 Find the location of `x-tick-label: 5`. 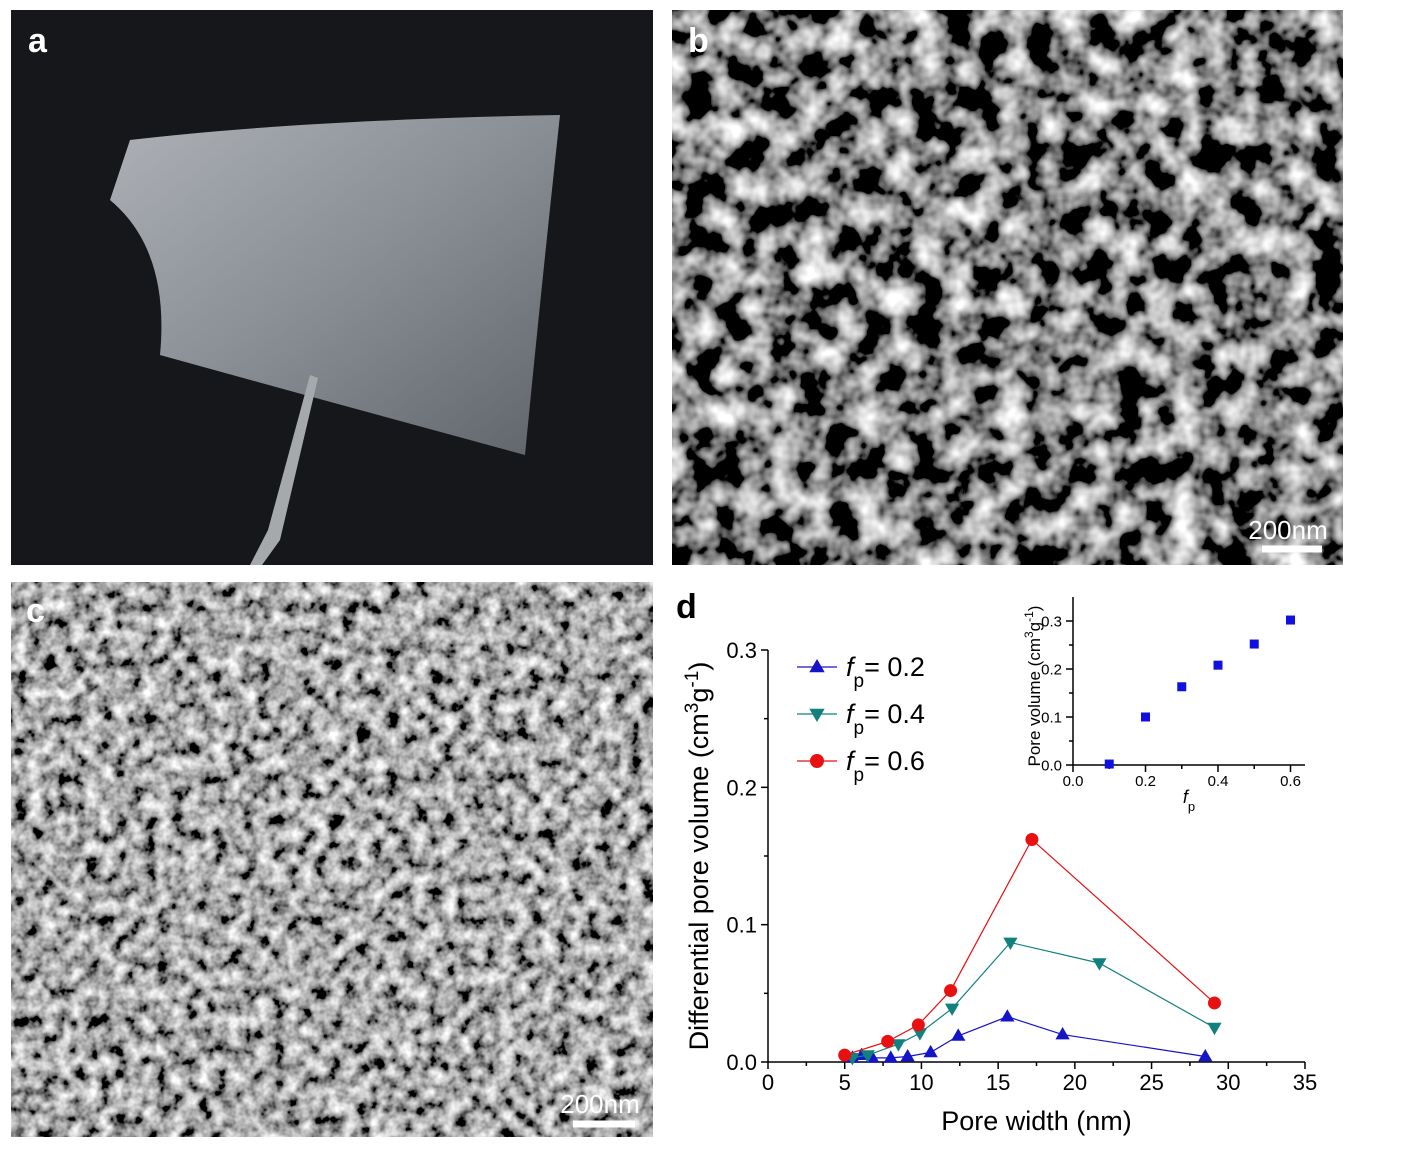

x-tick-label: 5 is located at coordinates (845, 1082).